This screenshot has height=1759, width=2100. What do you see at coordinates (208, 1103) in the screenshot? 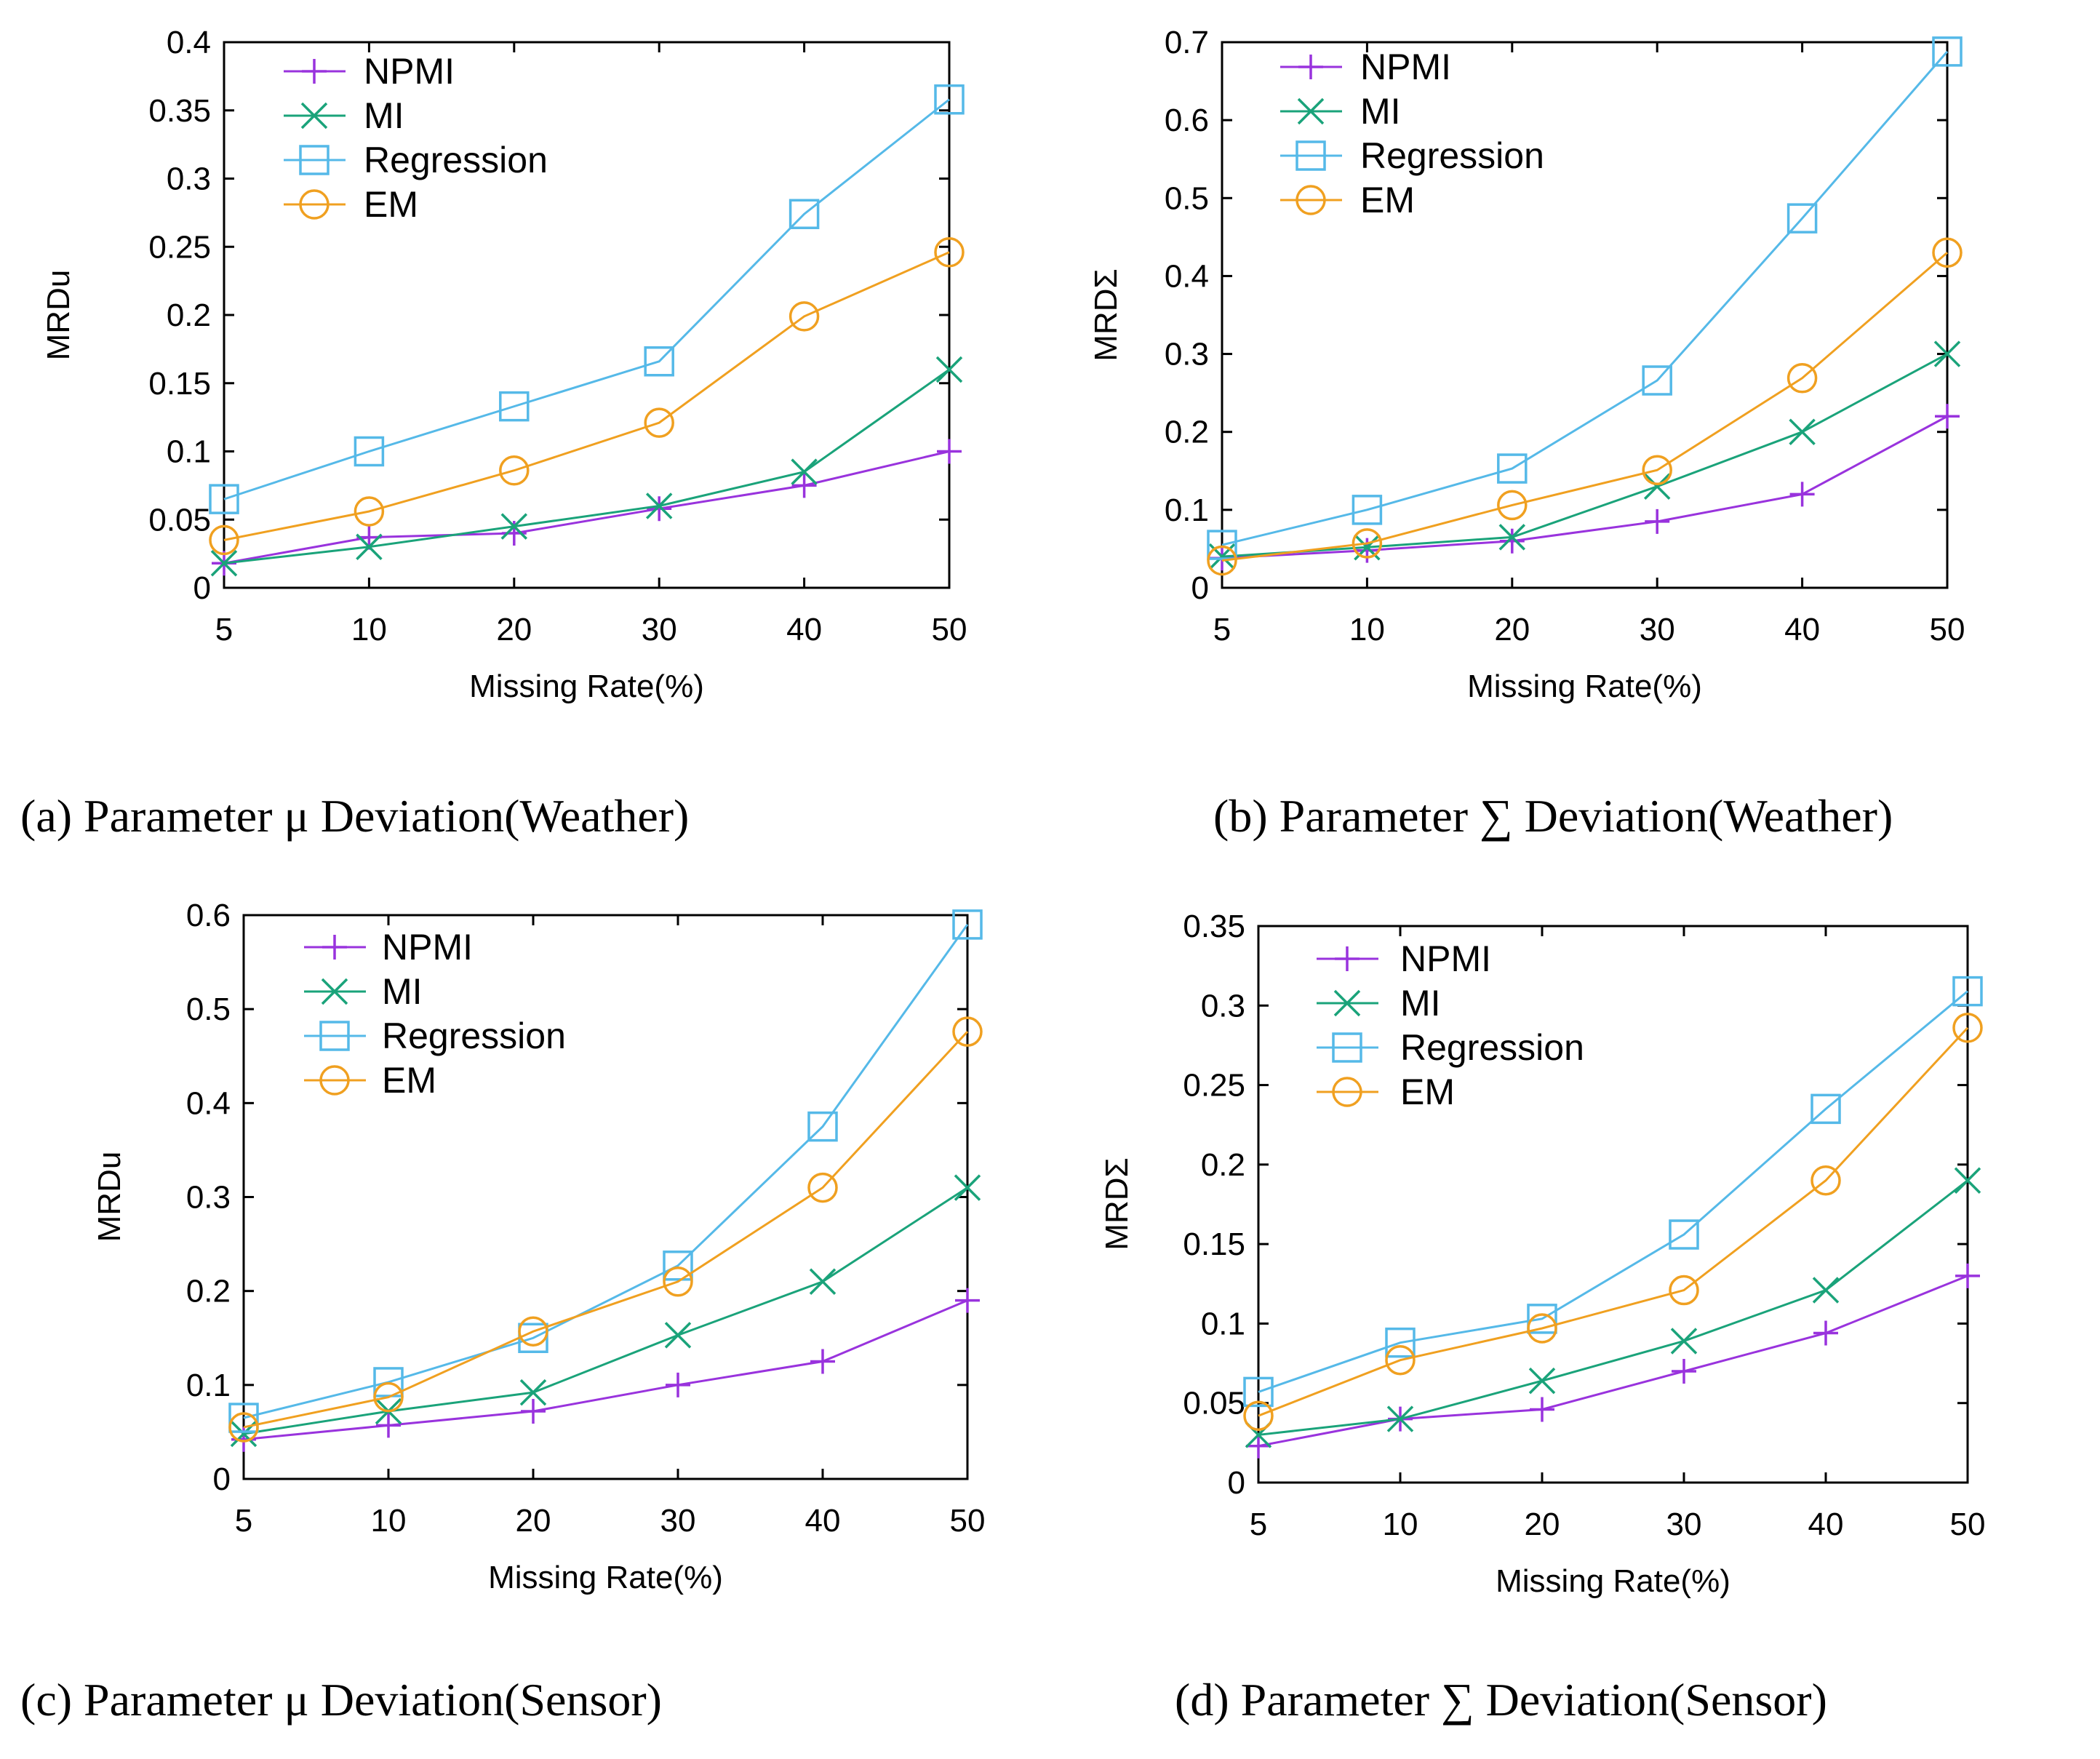
I see `y-tick-label: 0.4` at bounding box center [208, 1103].